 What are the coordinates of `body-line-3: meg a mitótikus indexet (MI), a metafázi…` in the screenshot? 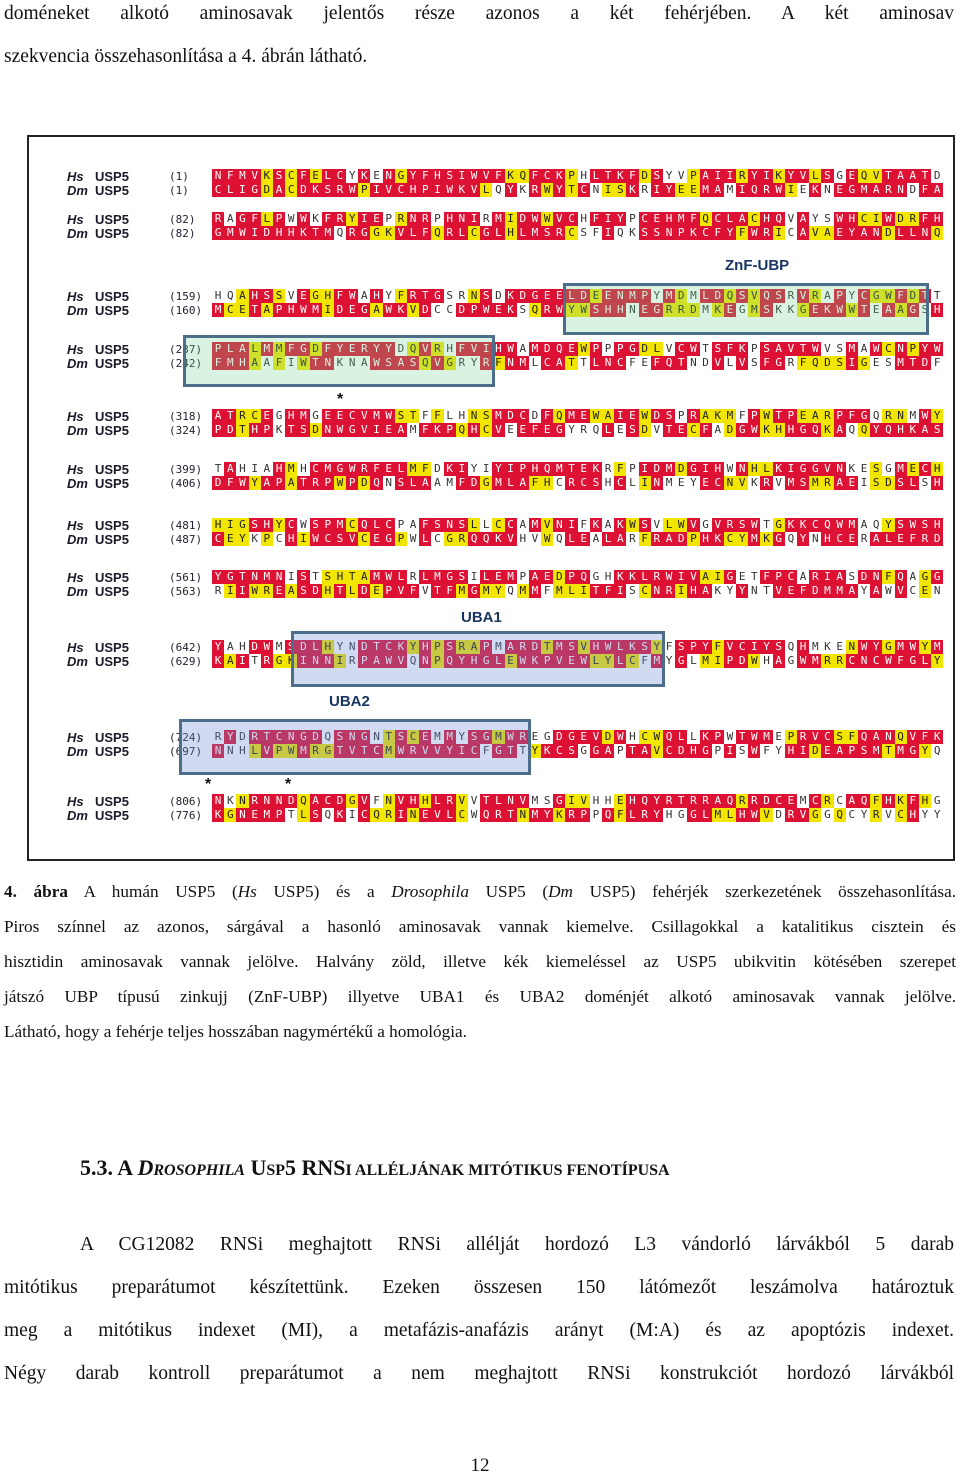 It's located at (479, 1330).